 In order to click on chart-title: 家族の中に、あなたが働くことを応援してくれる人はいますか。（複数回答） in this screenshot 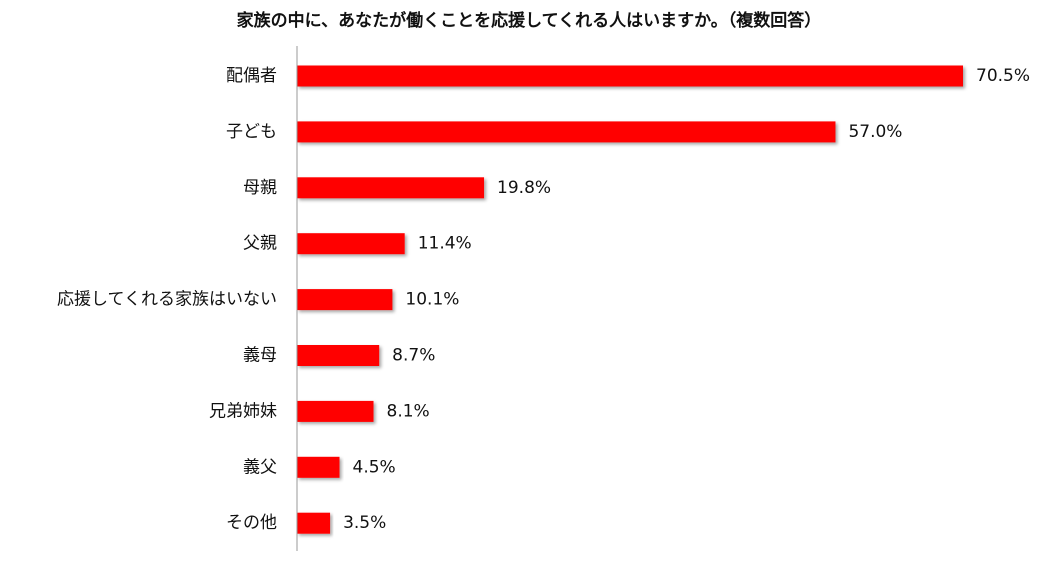, I will do `click(529, 21)`.